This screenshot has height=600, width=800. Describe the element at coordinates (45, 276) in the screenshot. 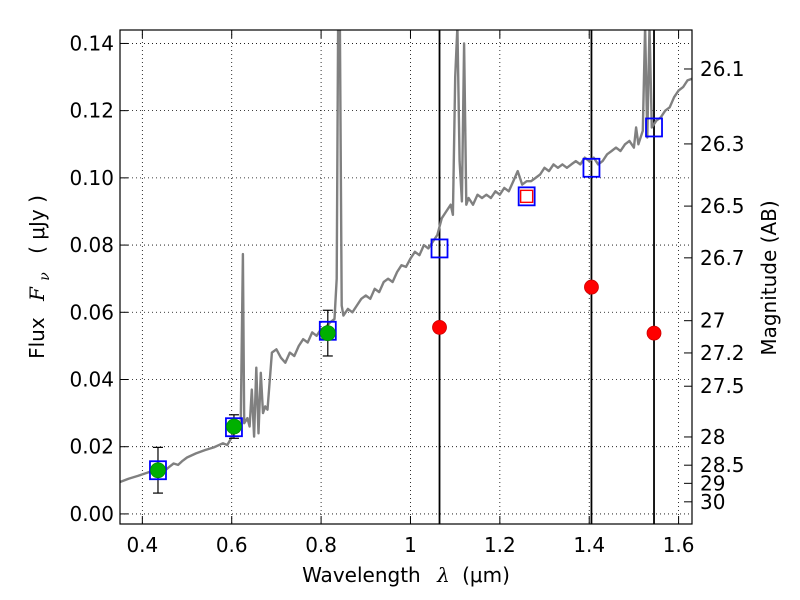

I see `y-axis-label-sub: ν` at that location.